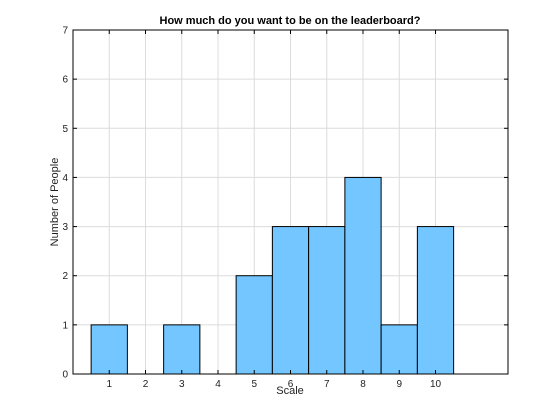 This screenshot has width=560, height=420. I want to click on y-tick-label-0: 0, so click(65, 375).